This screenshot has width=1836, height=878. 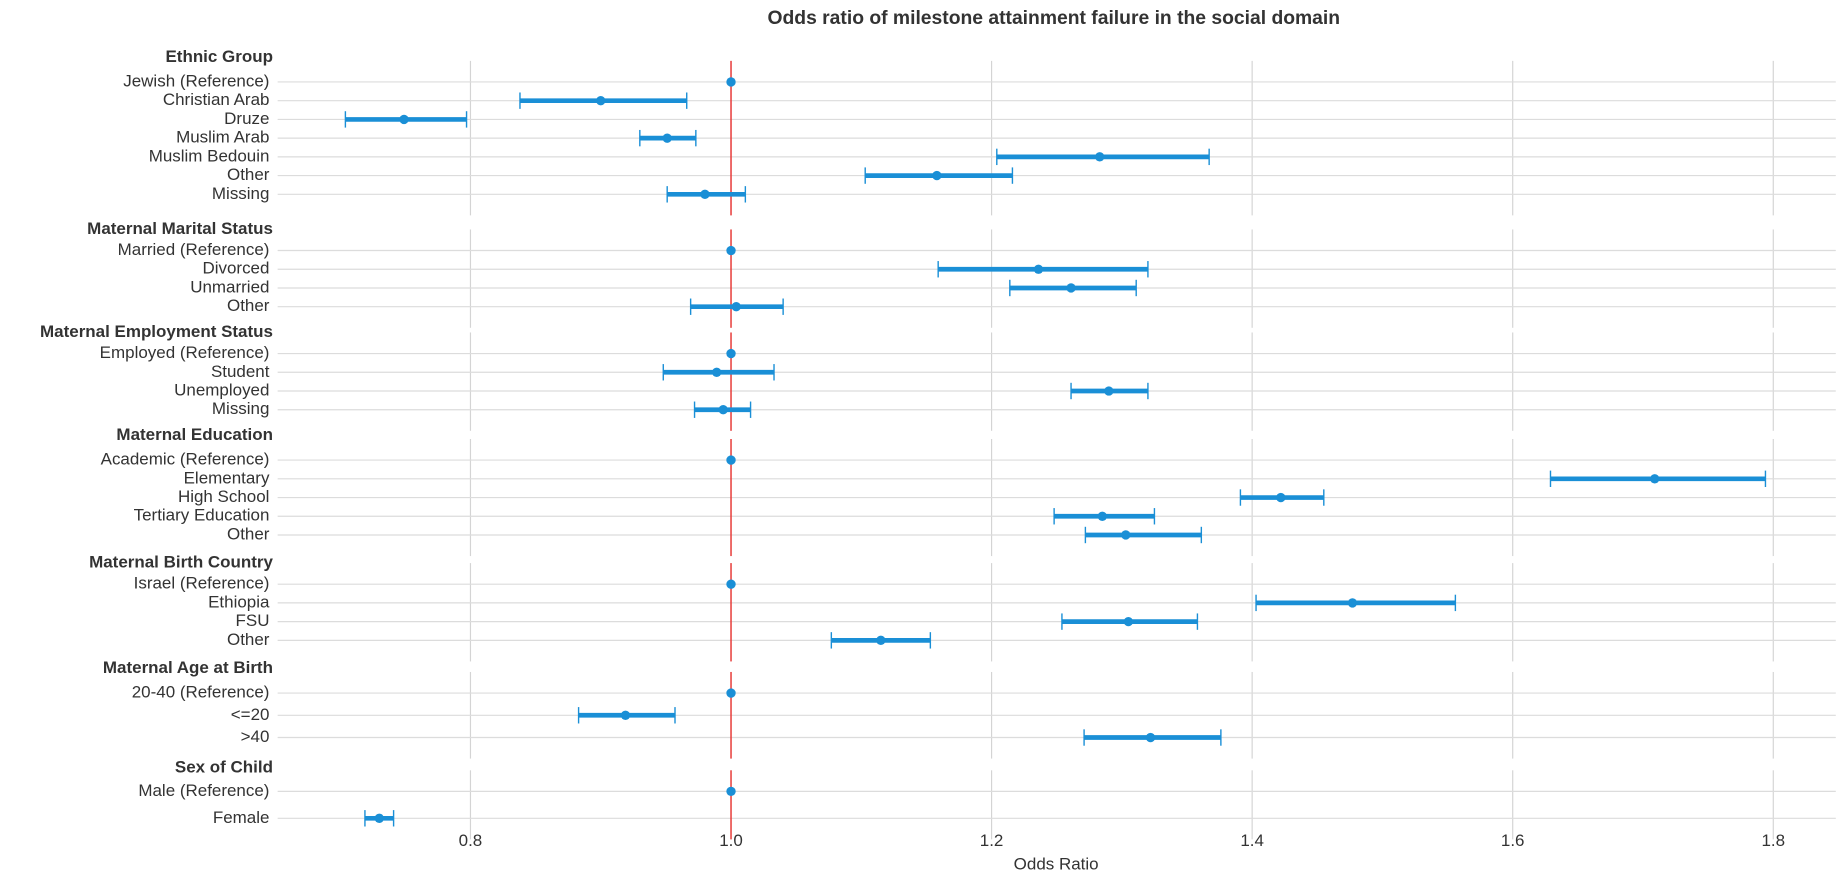 I want to click on row-label: Male (Reference), so click(x=203, y=790).